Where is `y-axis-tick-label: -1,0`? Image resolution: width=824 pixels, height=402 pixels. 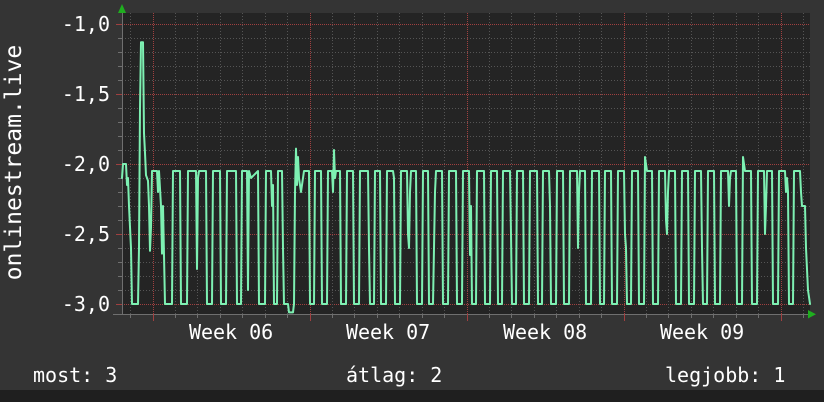
y-axis-tick-label: -1,0 is located at coordinates (85, 24).